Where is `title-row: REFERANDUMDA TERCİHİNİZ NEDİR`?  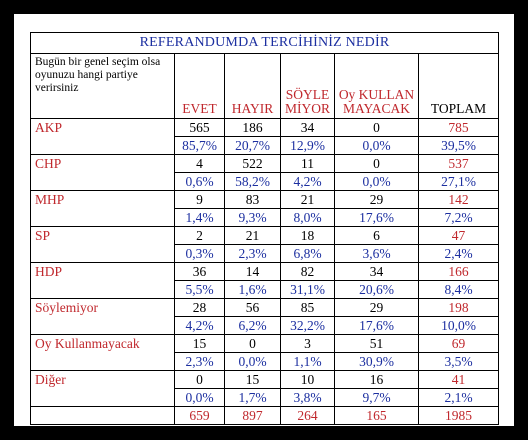
title-row: REFERANDUMDA TERCİHİNİZ NEDİR is located at coordinates (264, 43).